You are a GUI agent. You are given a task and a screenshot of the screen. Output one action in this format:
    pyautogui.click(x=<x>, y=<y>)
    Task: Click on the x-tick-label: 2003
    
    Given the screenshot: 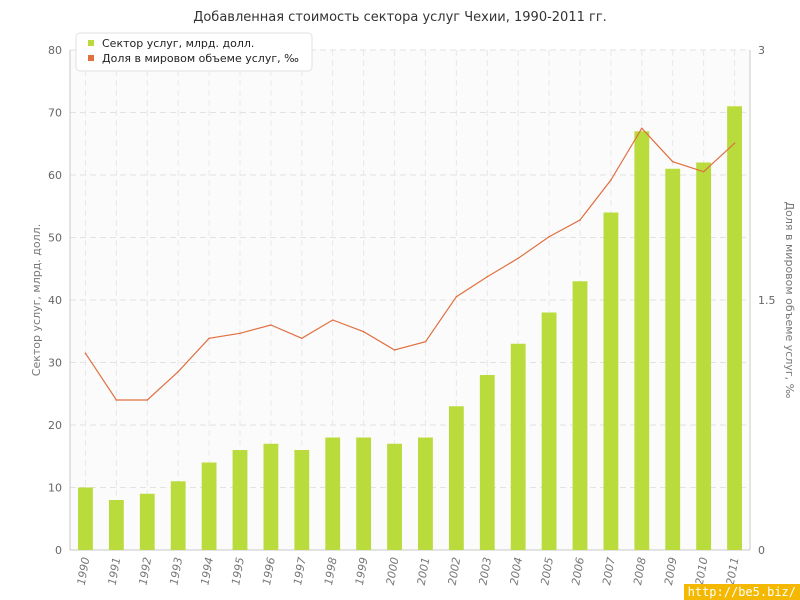 What is the action you would take?
    pyautogui.click(x=486, y=571)
    